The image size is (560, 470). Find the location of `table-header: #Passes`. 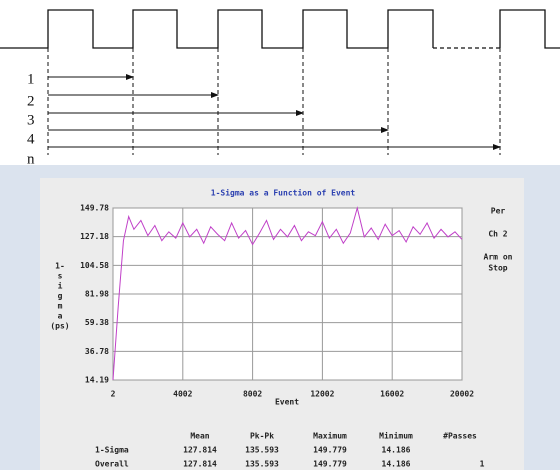

table-header: #Passes is located at coordinates (460, 436).